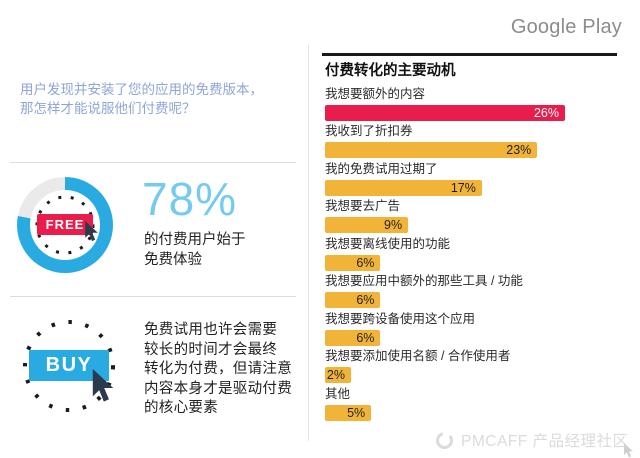  What do you see at coordinates (308, 243) in the screenshot?
I see `divider-vertical` at bounding box center [308, 243].